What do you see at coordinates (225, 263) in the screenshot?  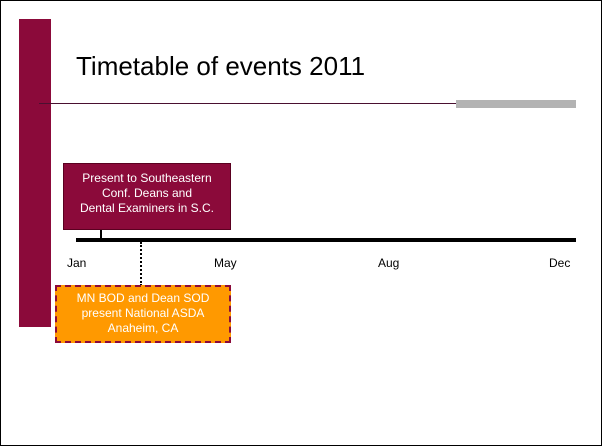 I see `timeline-label: May` at bounding box center [225, 263].